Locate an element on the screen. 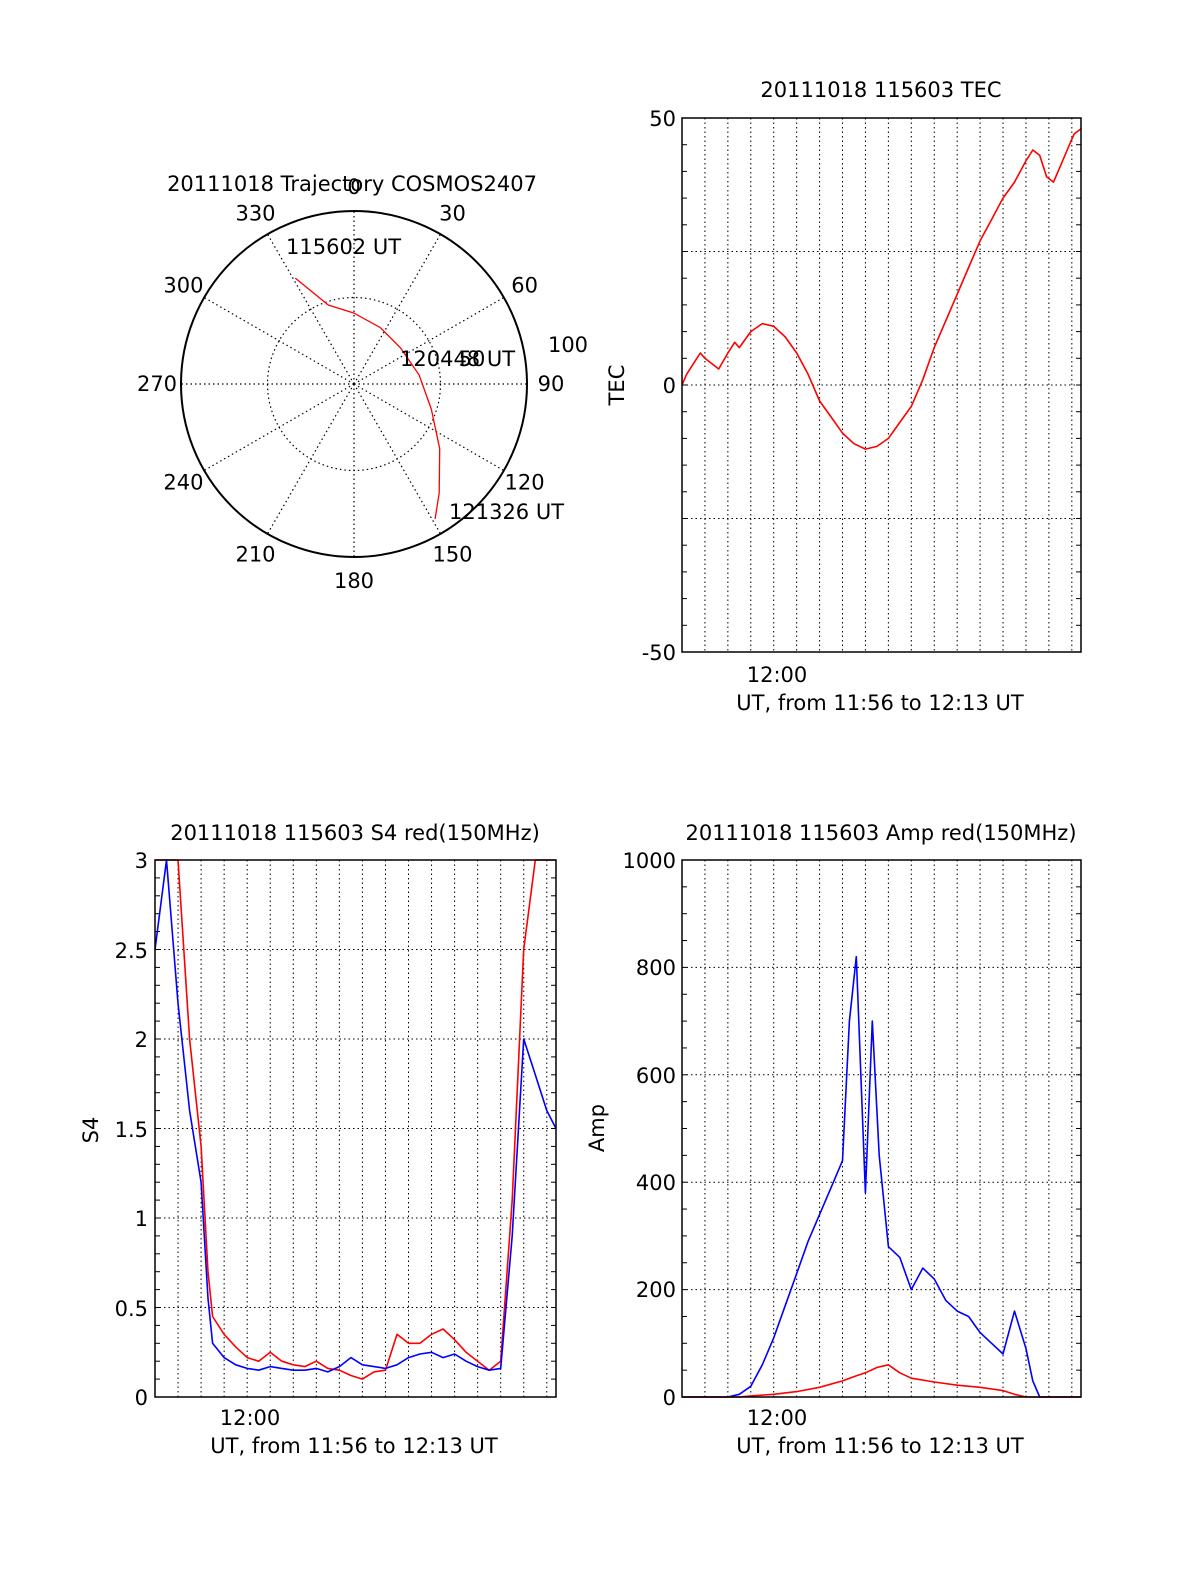  tec-x-axis-label: UT, from 11:56 to 12:13 UT is located at coordinates (880, 703).